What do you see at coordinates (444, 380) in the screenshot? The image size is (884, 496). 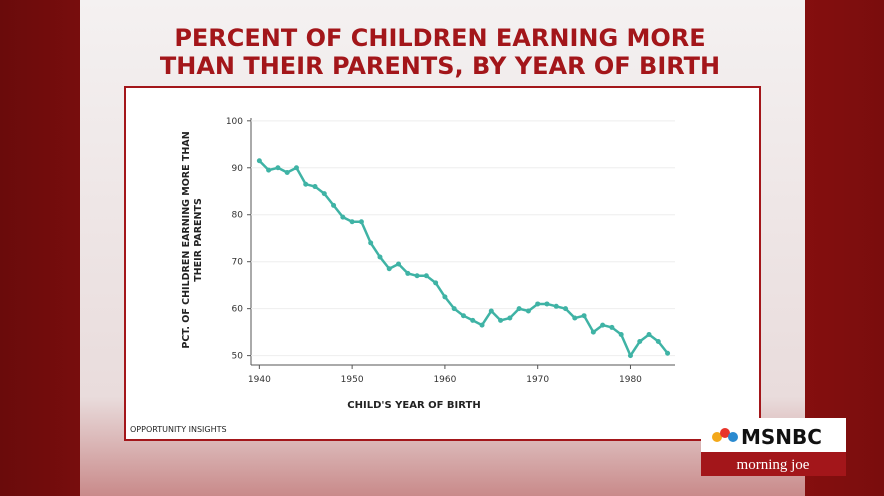 I see `x-tick-label: 1960` at bounding box center [444, 380].